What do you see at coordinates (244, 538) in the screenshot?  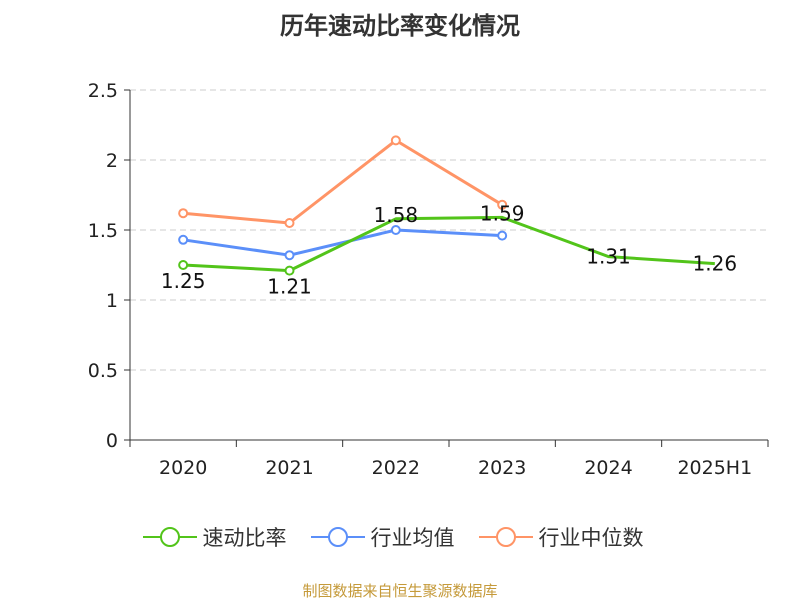 I see `legend-label: 速动比率` at bounding box center [244, 538].